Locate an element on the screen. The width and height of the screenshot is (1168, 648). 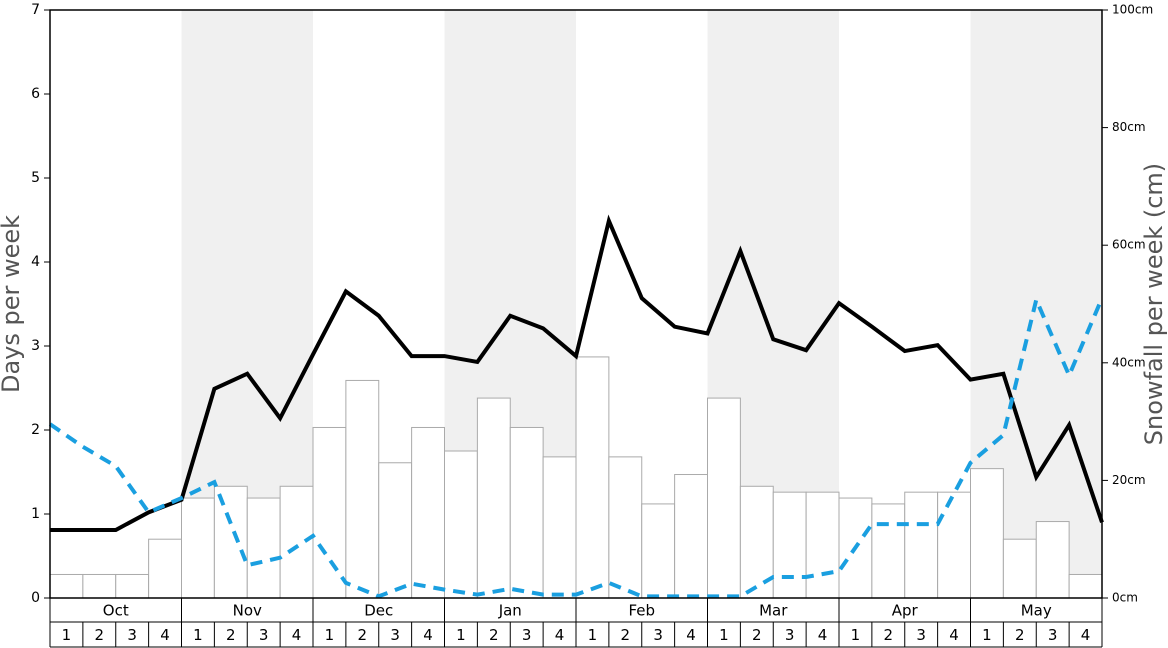
y-tick-label: 0 is located at coordinates (35, 598).